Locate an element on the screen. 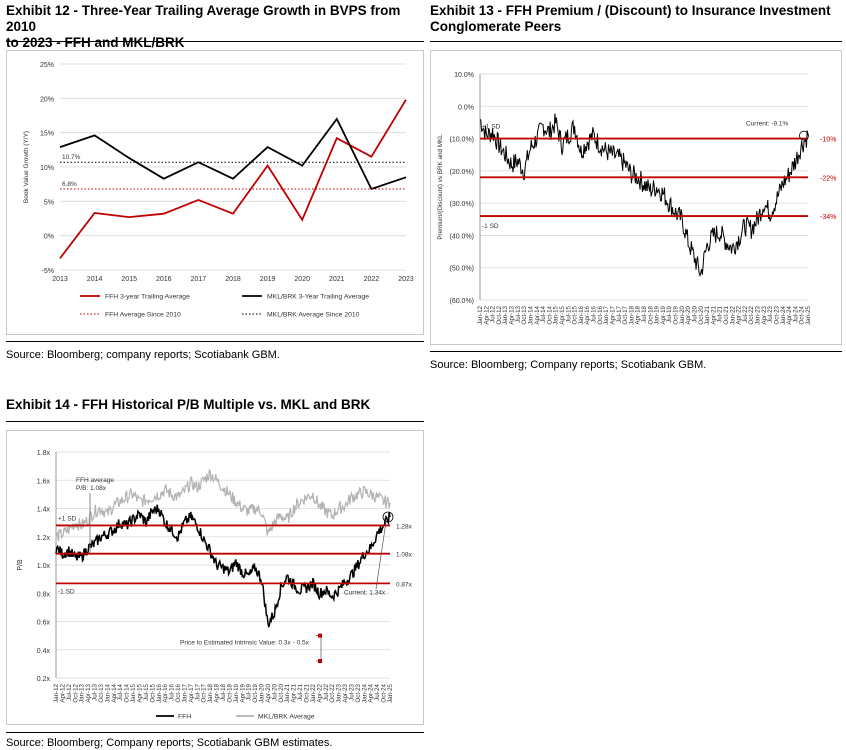 The image size is (846, 750). y-tick-label: (50.0%) is located at coordinates (461, 269).